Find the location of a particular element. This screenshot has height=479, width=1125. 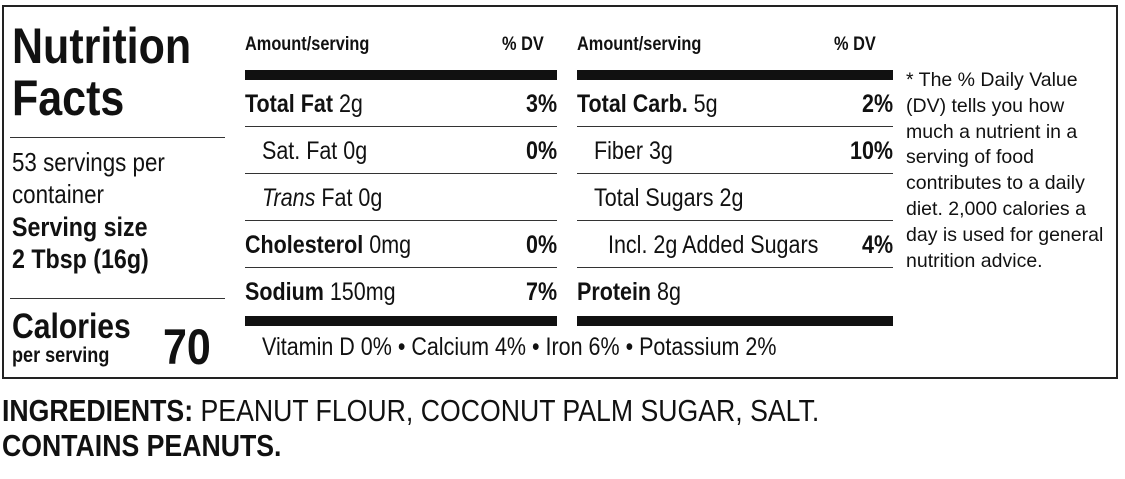

contains-text: CONTAINS PEANUTS. is located at coordinates (142, 445).